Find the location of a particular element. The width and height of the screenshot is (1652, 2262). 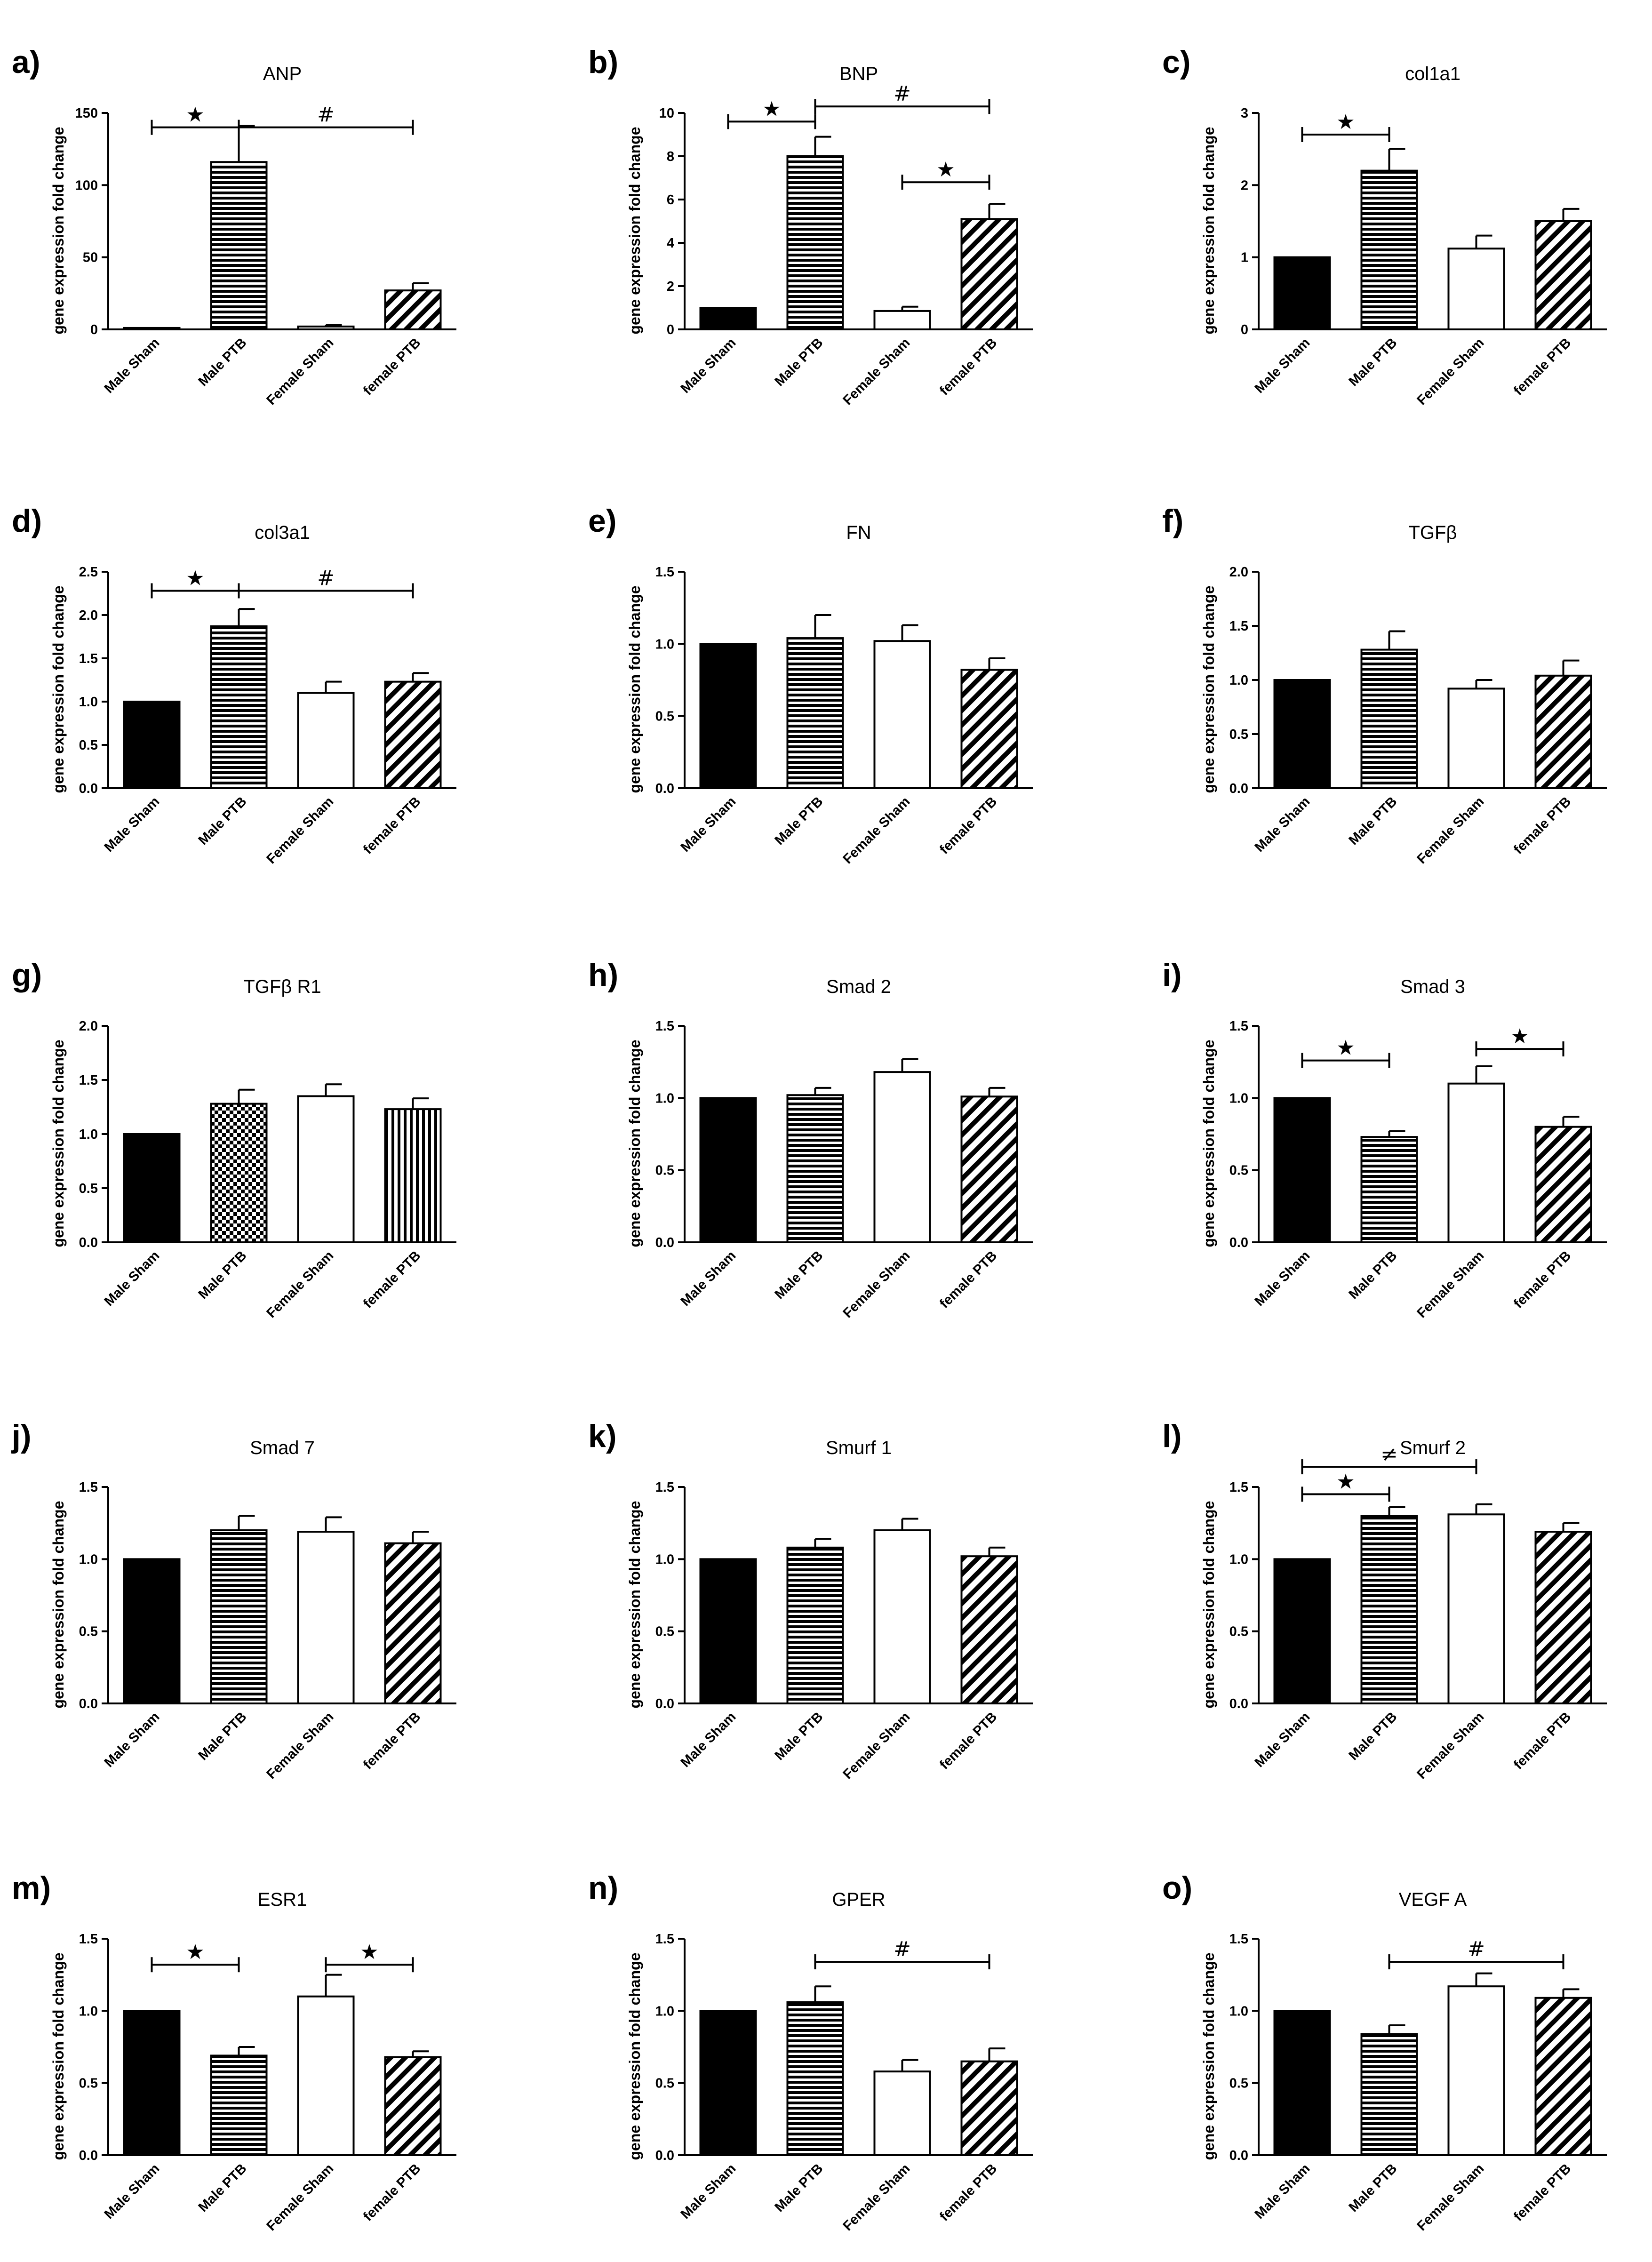

panel-label: g) is located at coordinates (27, 975).